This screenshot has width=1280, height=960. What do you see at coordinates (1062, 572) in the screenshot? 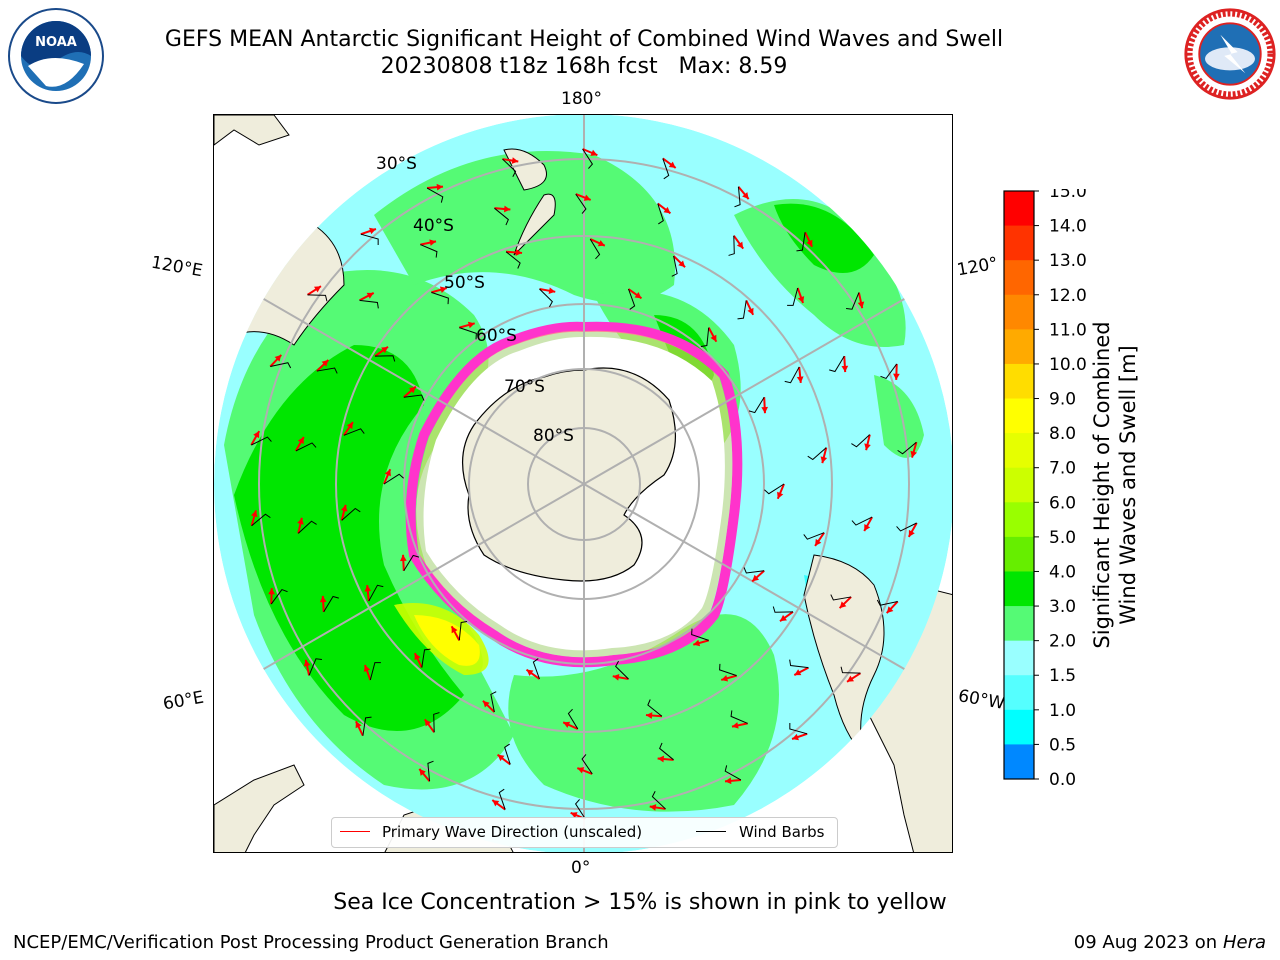
I see `colorbar-tick-label: 4.0` at bounding box center [1062, 572].